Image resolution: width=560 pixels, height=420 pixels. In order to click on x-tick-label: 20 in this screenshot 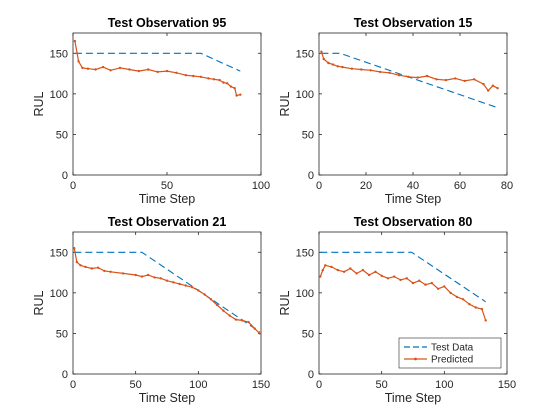, I will do `click(366, 186)`.